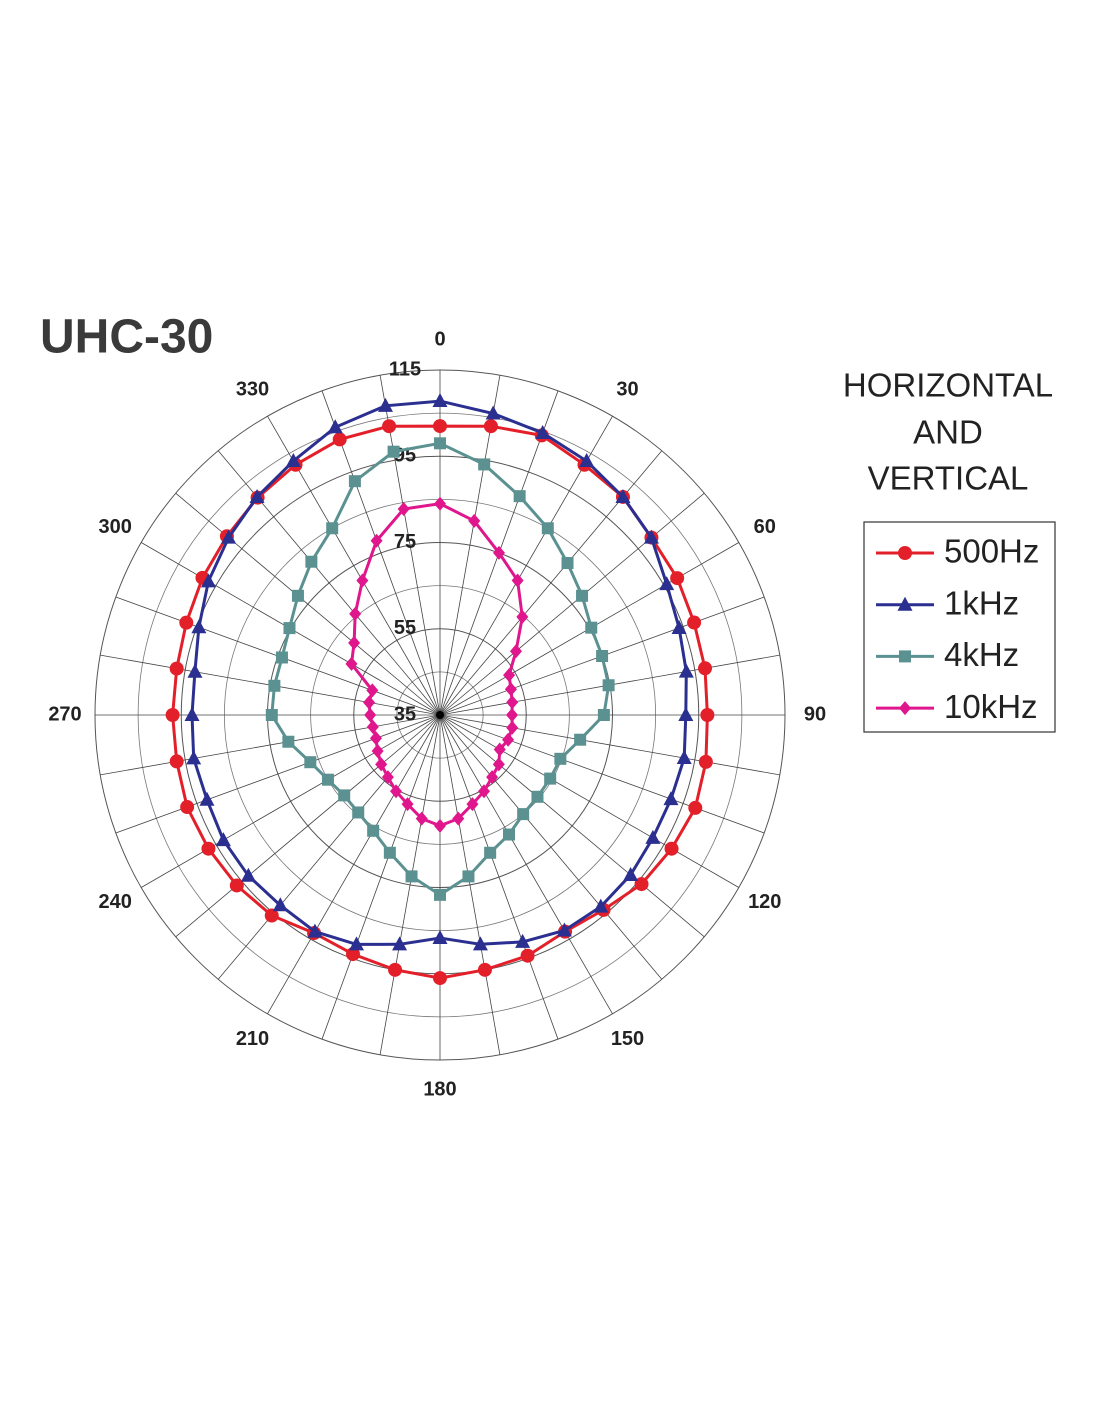  What do you see at coordinates (948, 432) in the screenshot?
I see `subtitle: AND` at bounding box center [948, 432].